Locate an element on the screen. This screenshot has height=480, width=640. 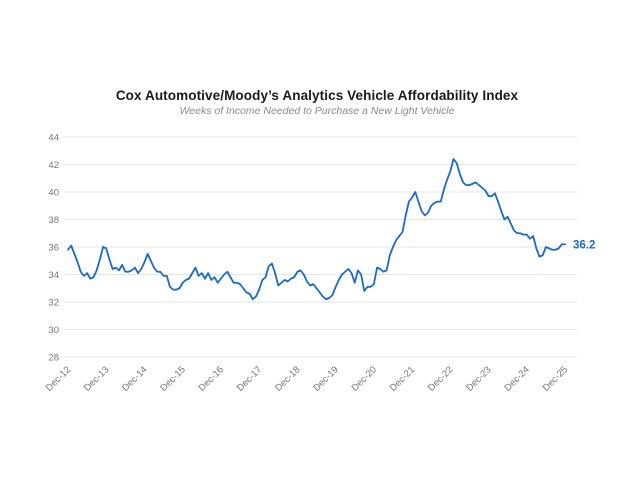
x-tick-label-Dec-25: Dec-25 is located at coordinates (555, 378).